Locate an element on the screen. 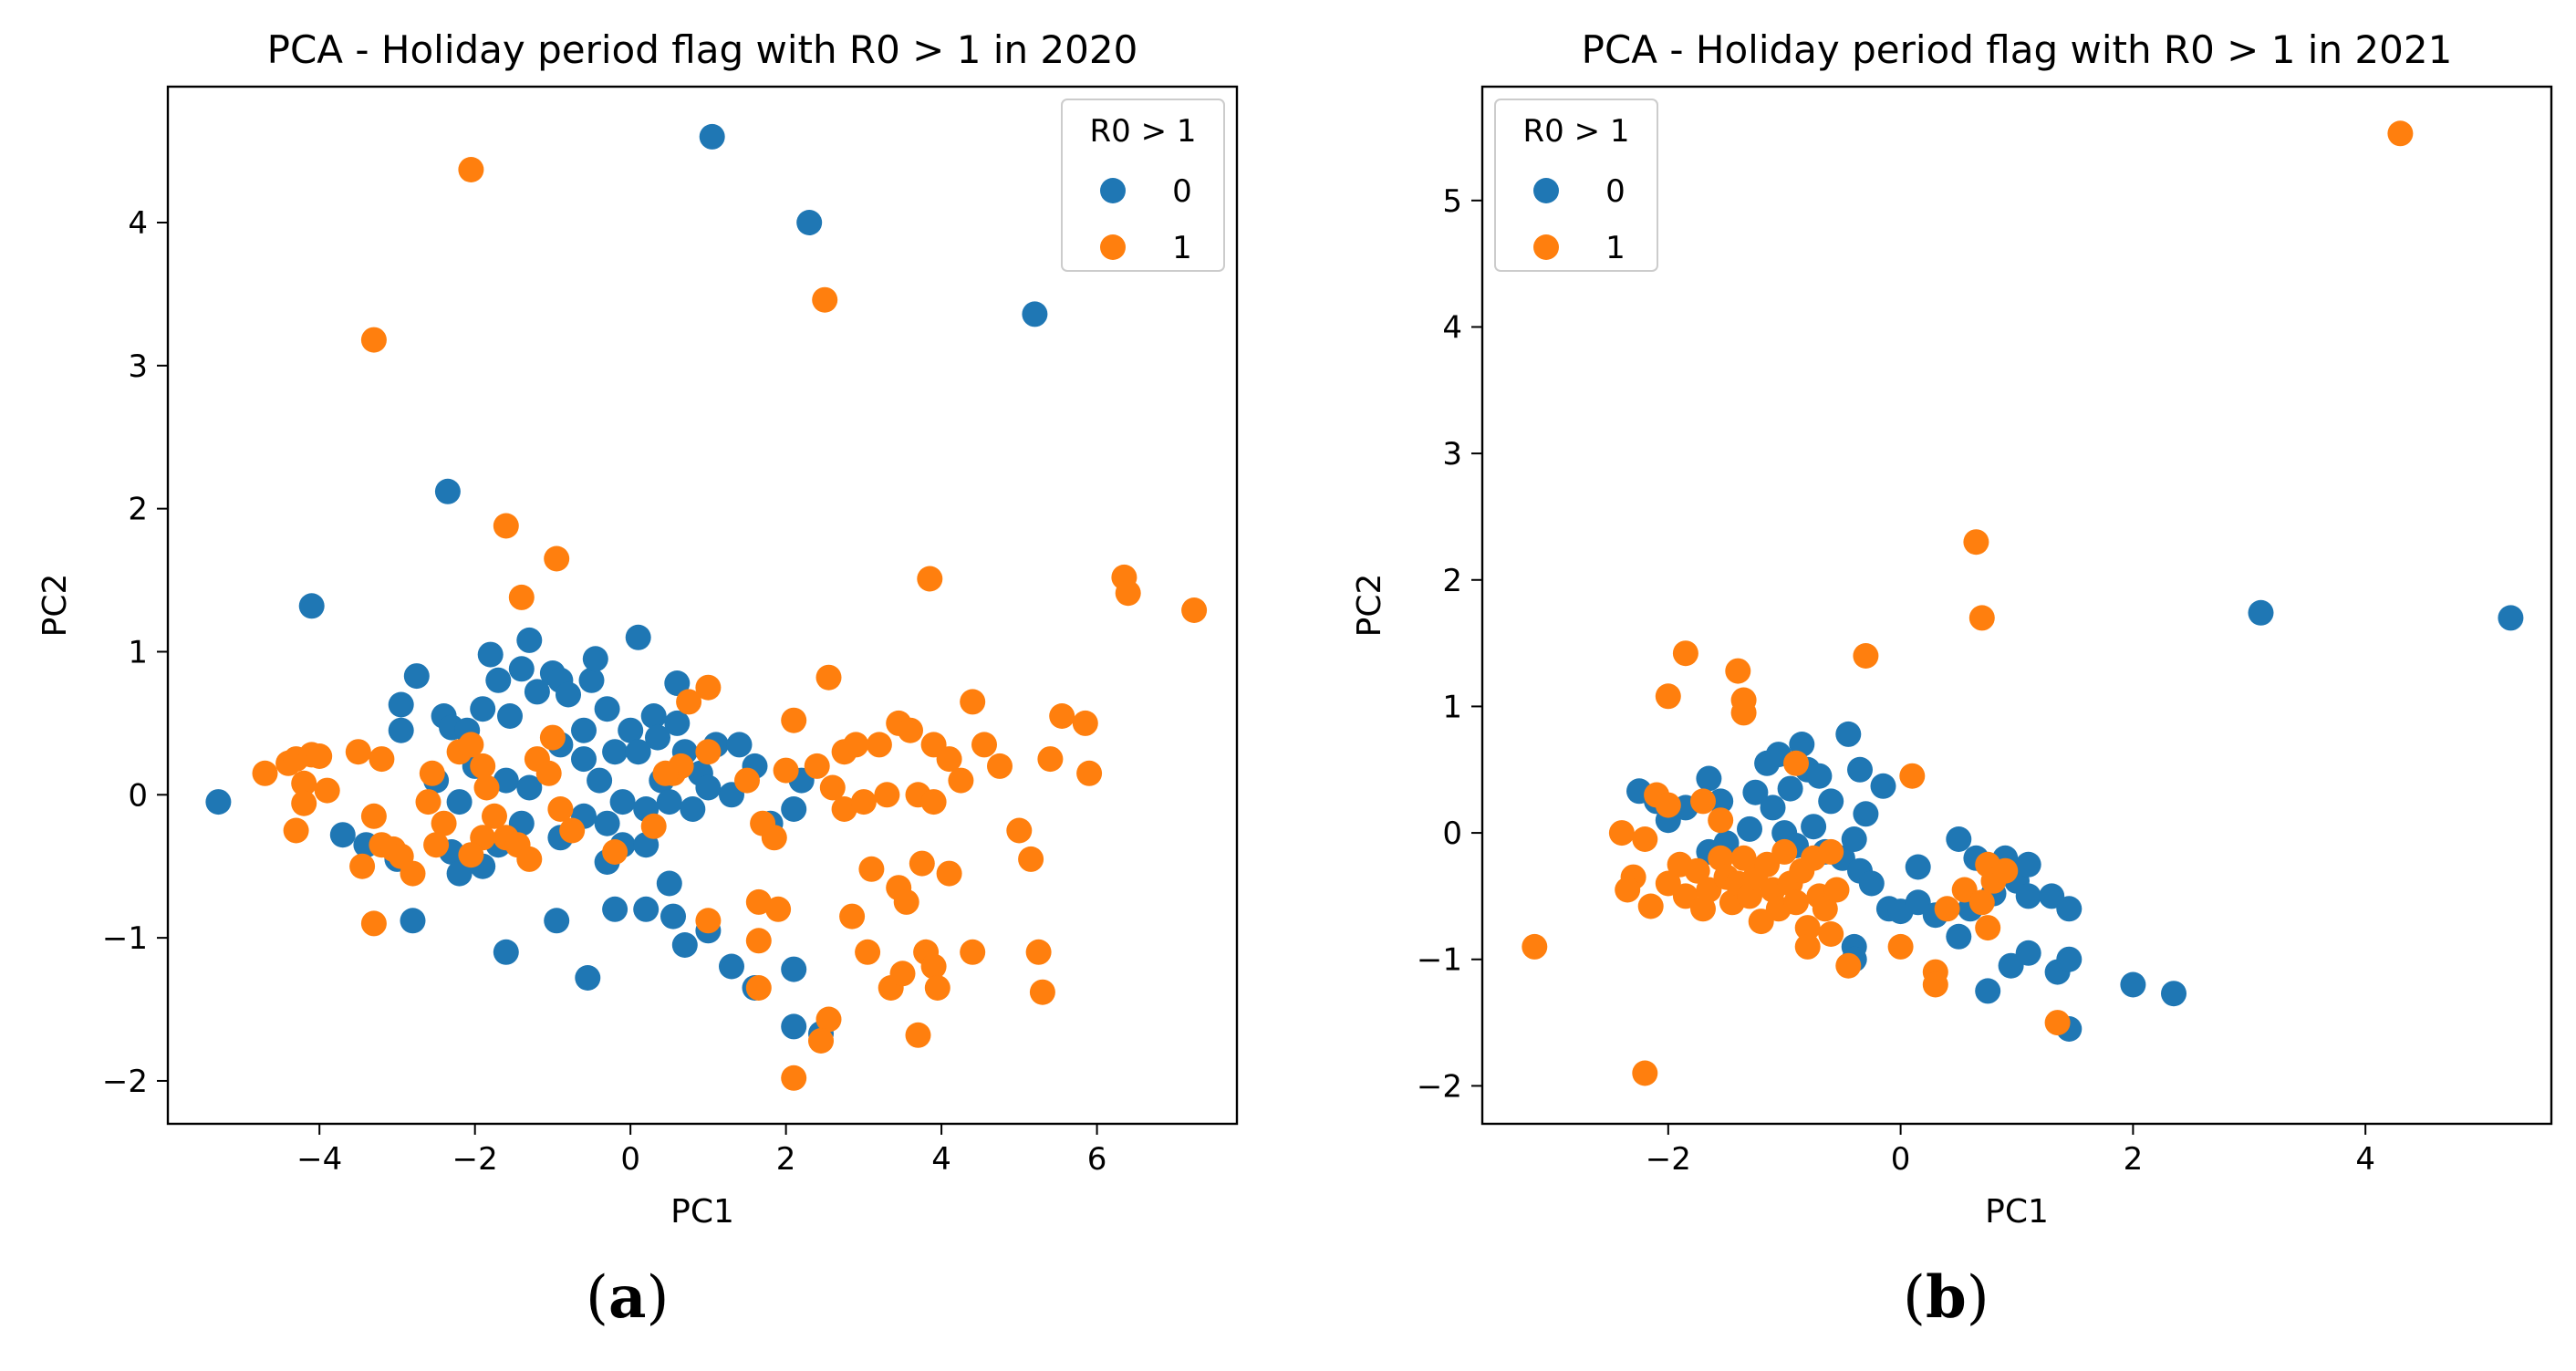 This screenshot has width=2576, height=1371. legend-label-0: 0 is located at coordinates (1182, 192).